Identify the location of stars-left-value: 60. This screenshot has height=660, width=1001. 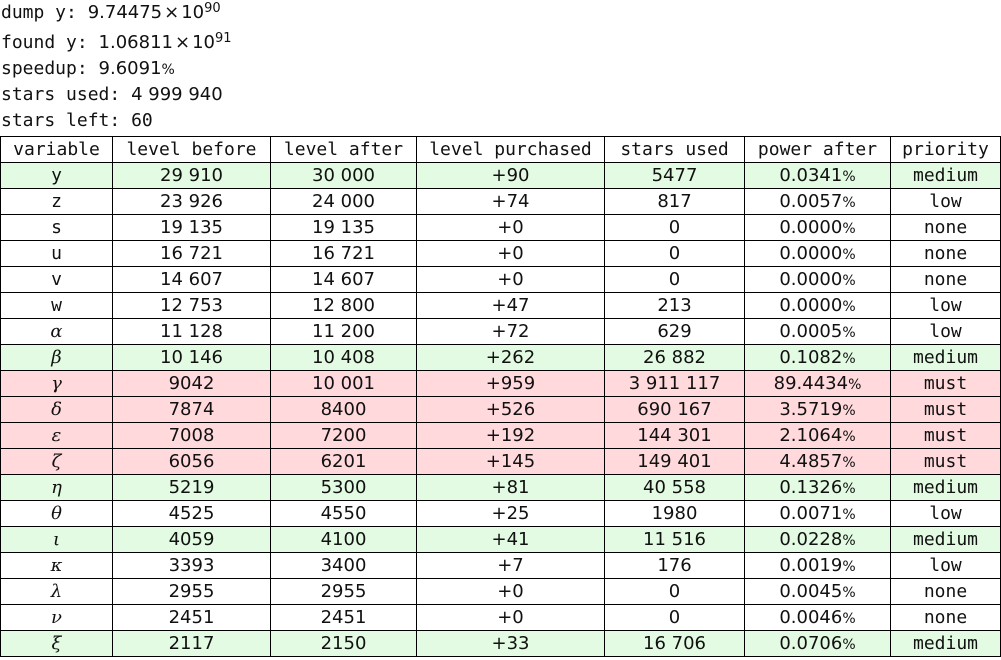
(142, 120).